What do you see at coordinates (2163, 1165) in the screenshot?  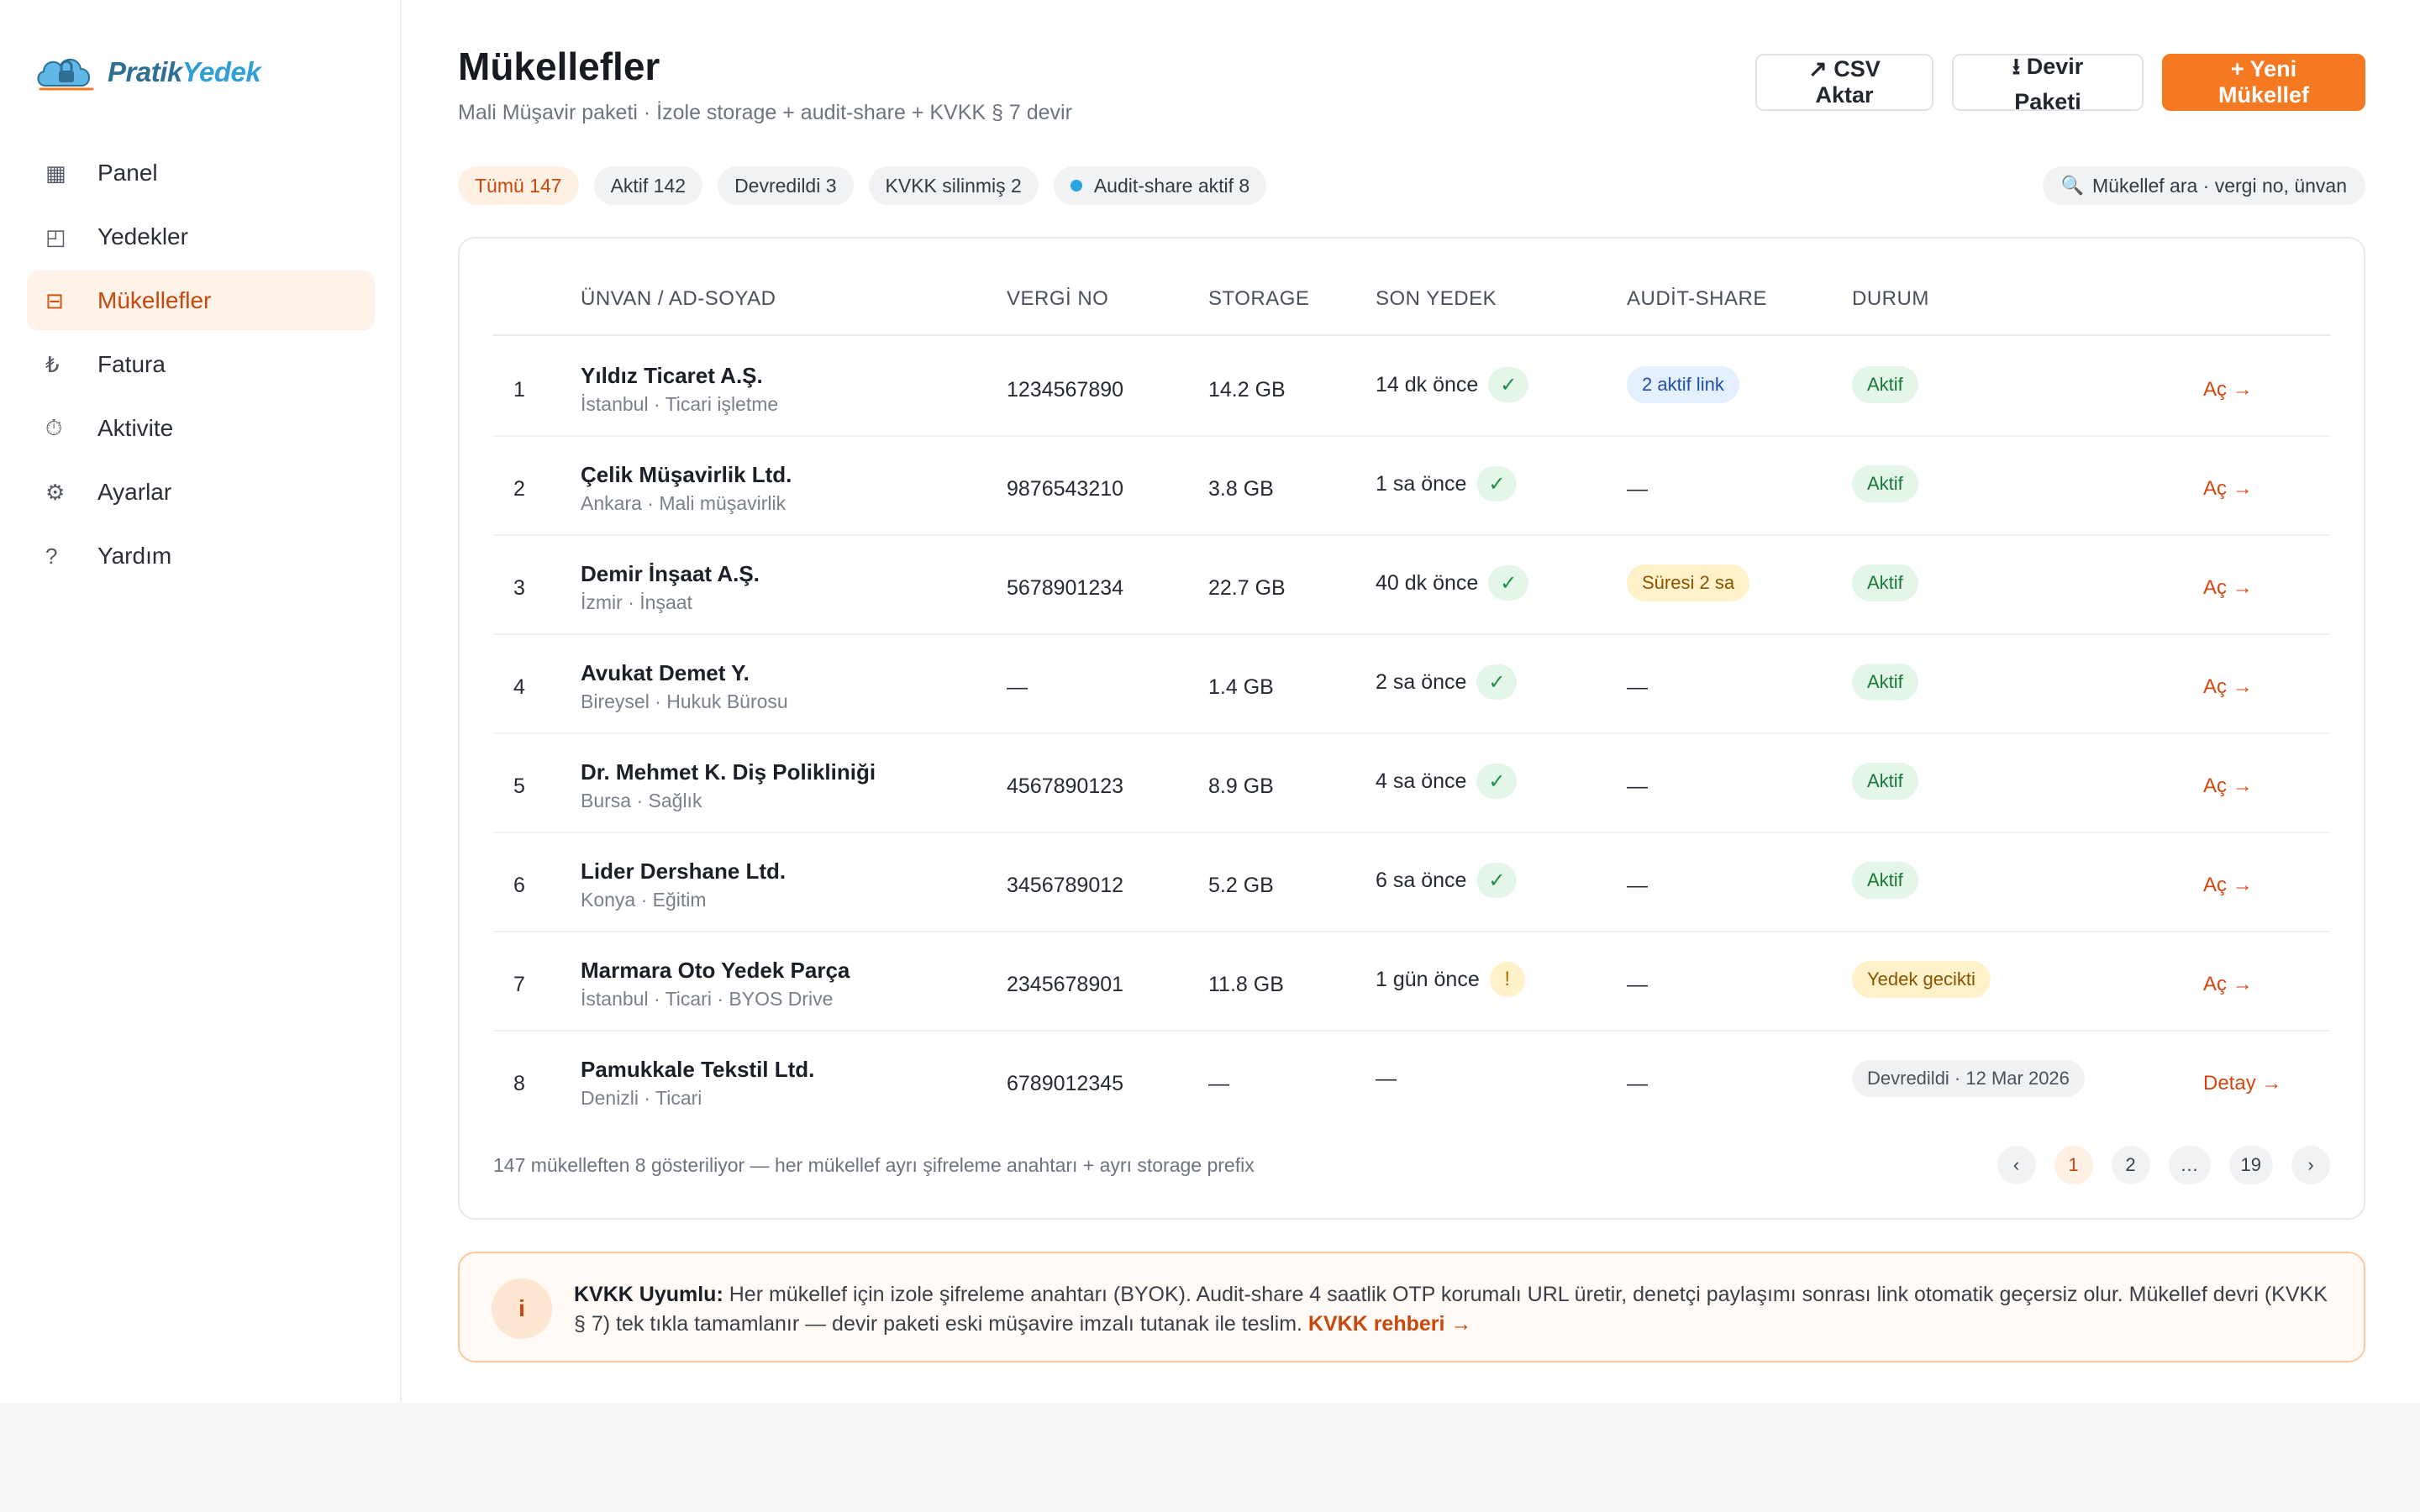 I see `pagination: ‹ 1 2 … 19 ›` at bounding box center [2163, 1165].